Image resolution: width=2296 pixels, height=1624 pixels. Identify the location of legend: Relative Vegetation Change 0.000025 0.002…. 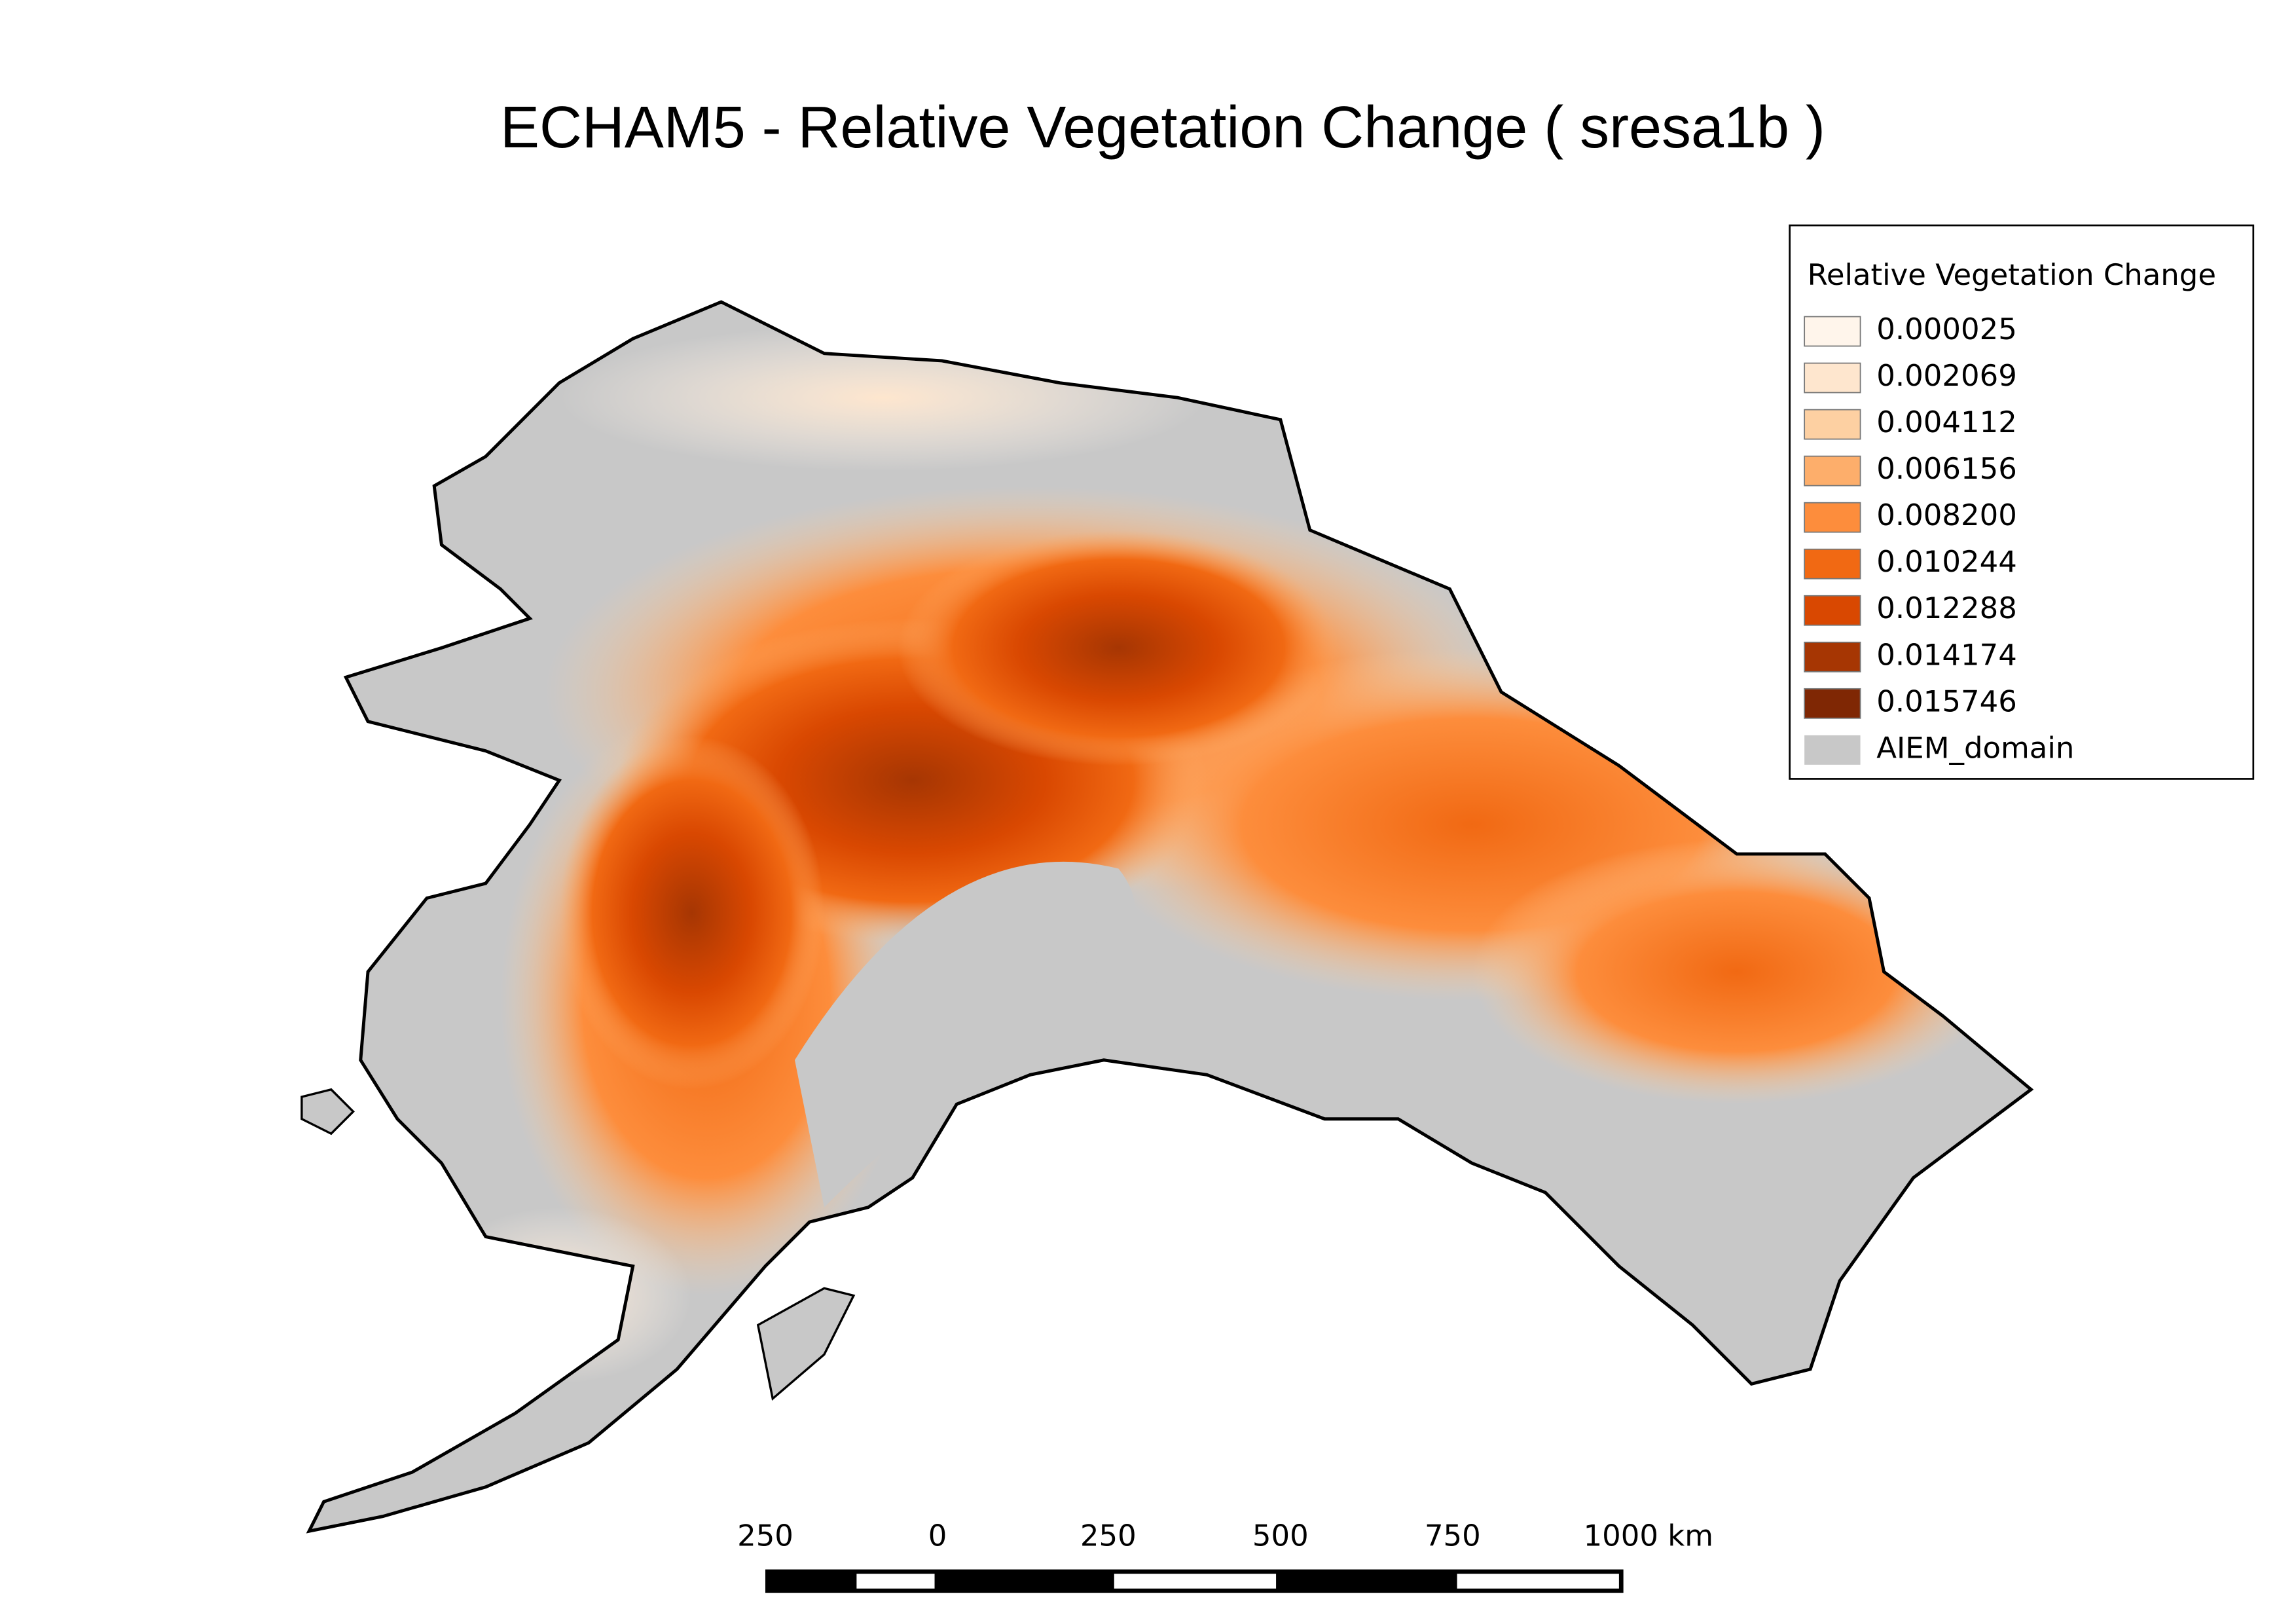
(2022, 502).